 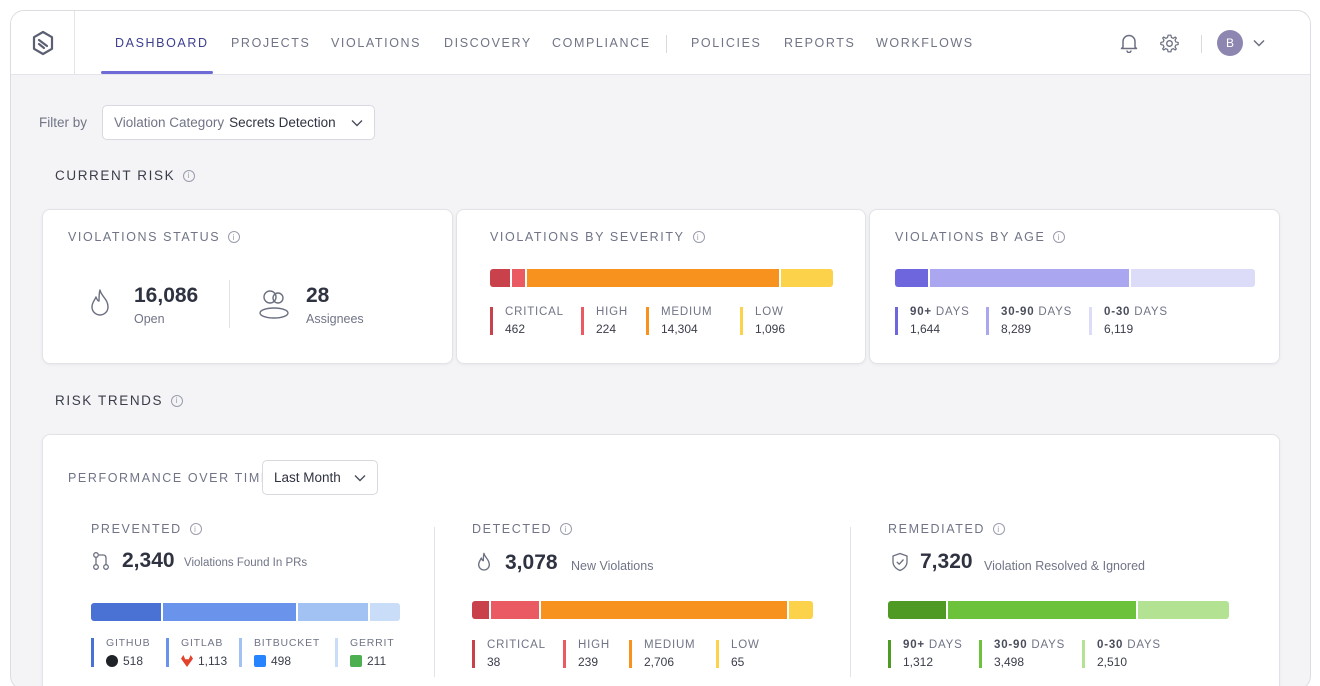 What do you see at coordinates (162, 42) in the screenshot?
I see `tab-dashboard: DASHBOARD` at bounding box center [162, 42].